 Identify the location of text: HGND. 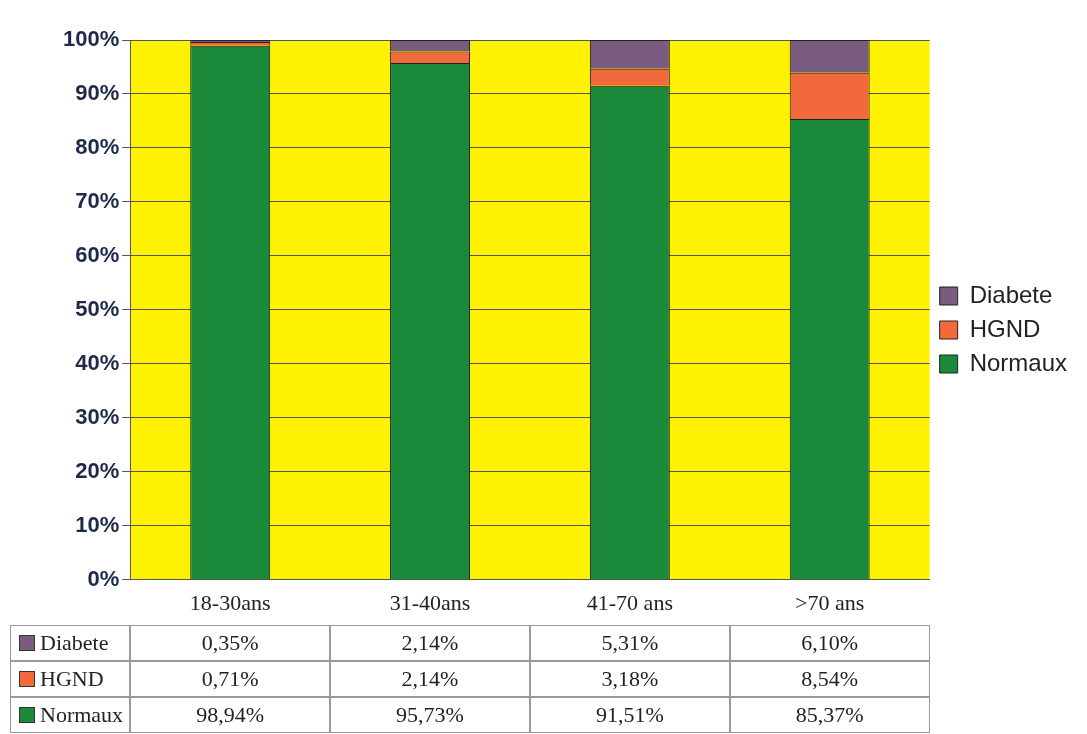
(72, 678).